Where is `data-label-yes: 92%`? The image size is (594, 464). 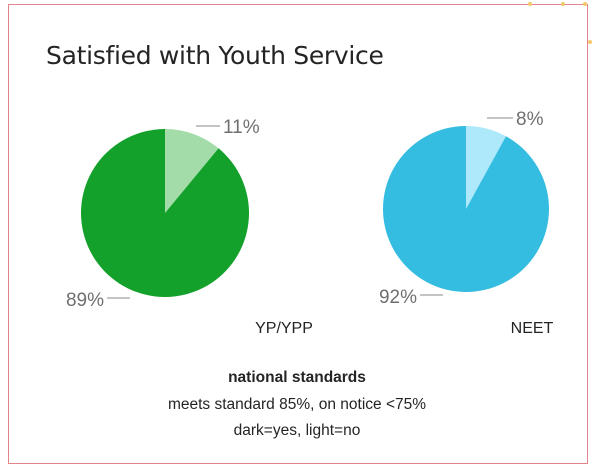 data-label-yes: 92% is located at coordinates (398, 297).